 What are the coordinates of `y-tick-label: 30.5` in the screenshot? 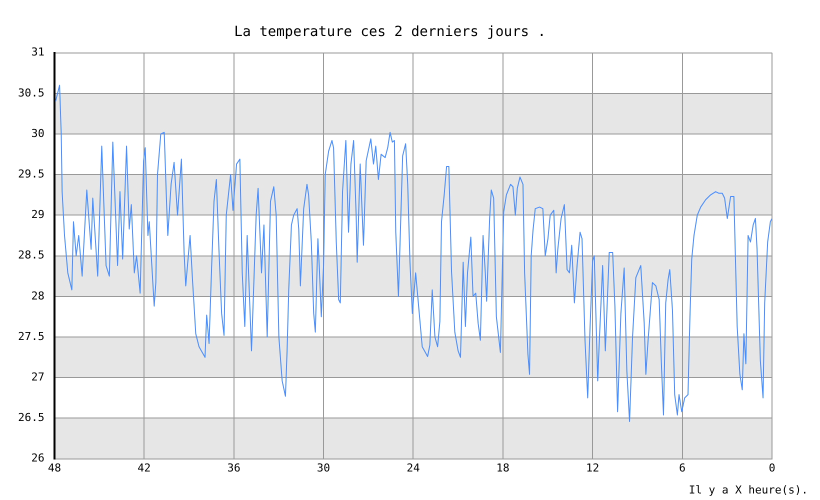 It's located at (31, 93).